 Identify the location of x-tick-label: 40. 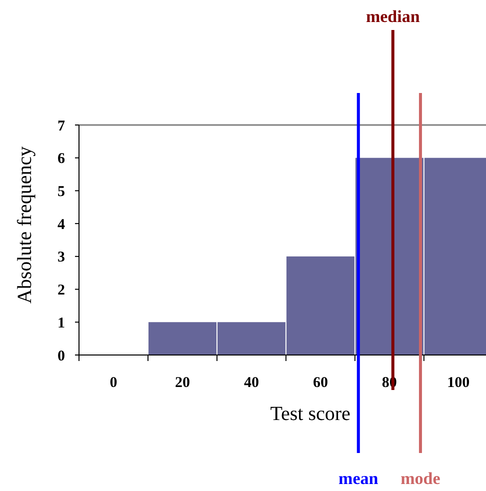
(251, 383).